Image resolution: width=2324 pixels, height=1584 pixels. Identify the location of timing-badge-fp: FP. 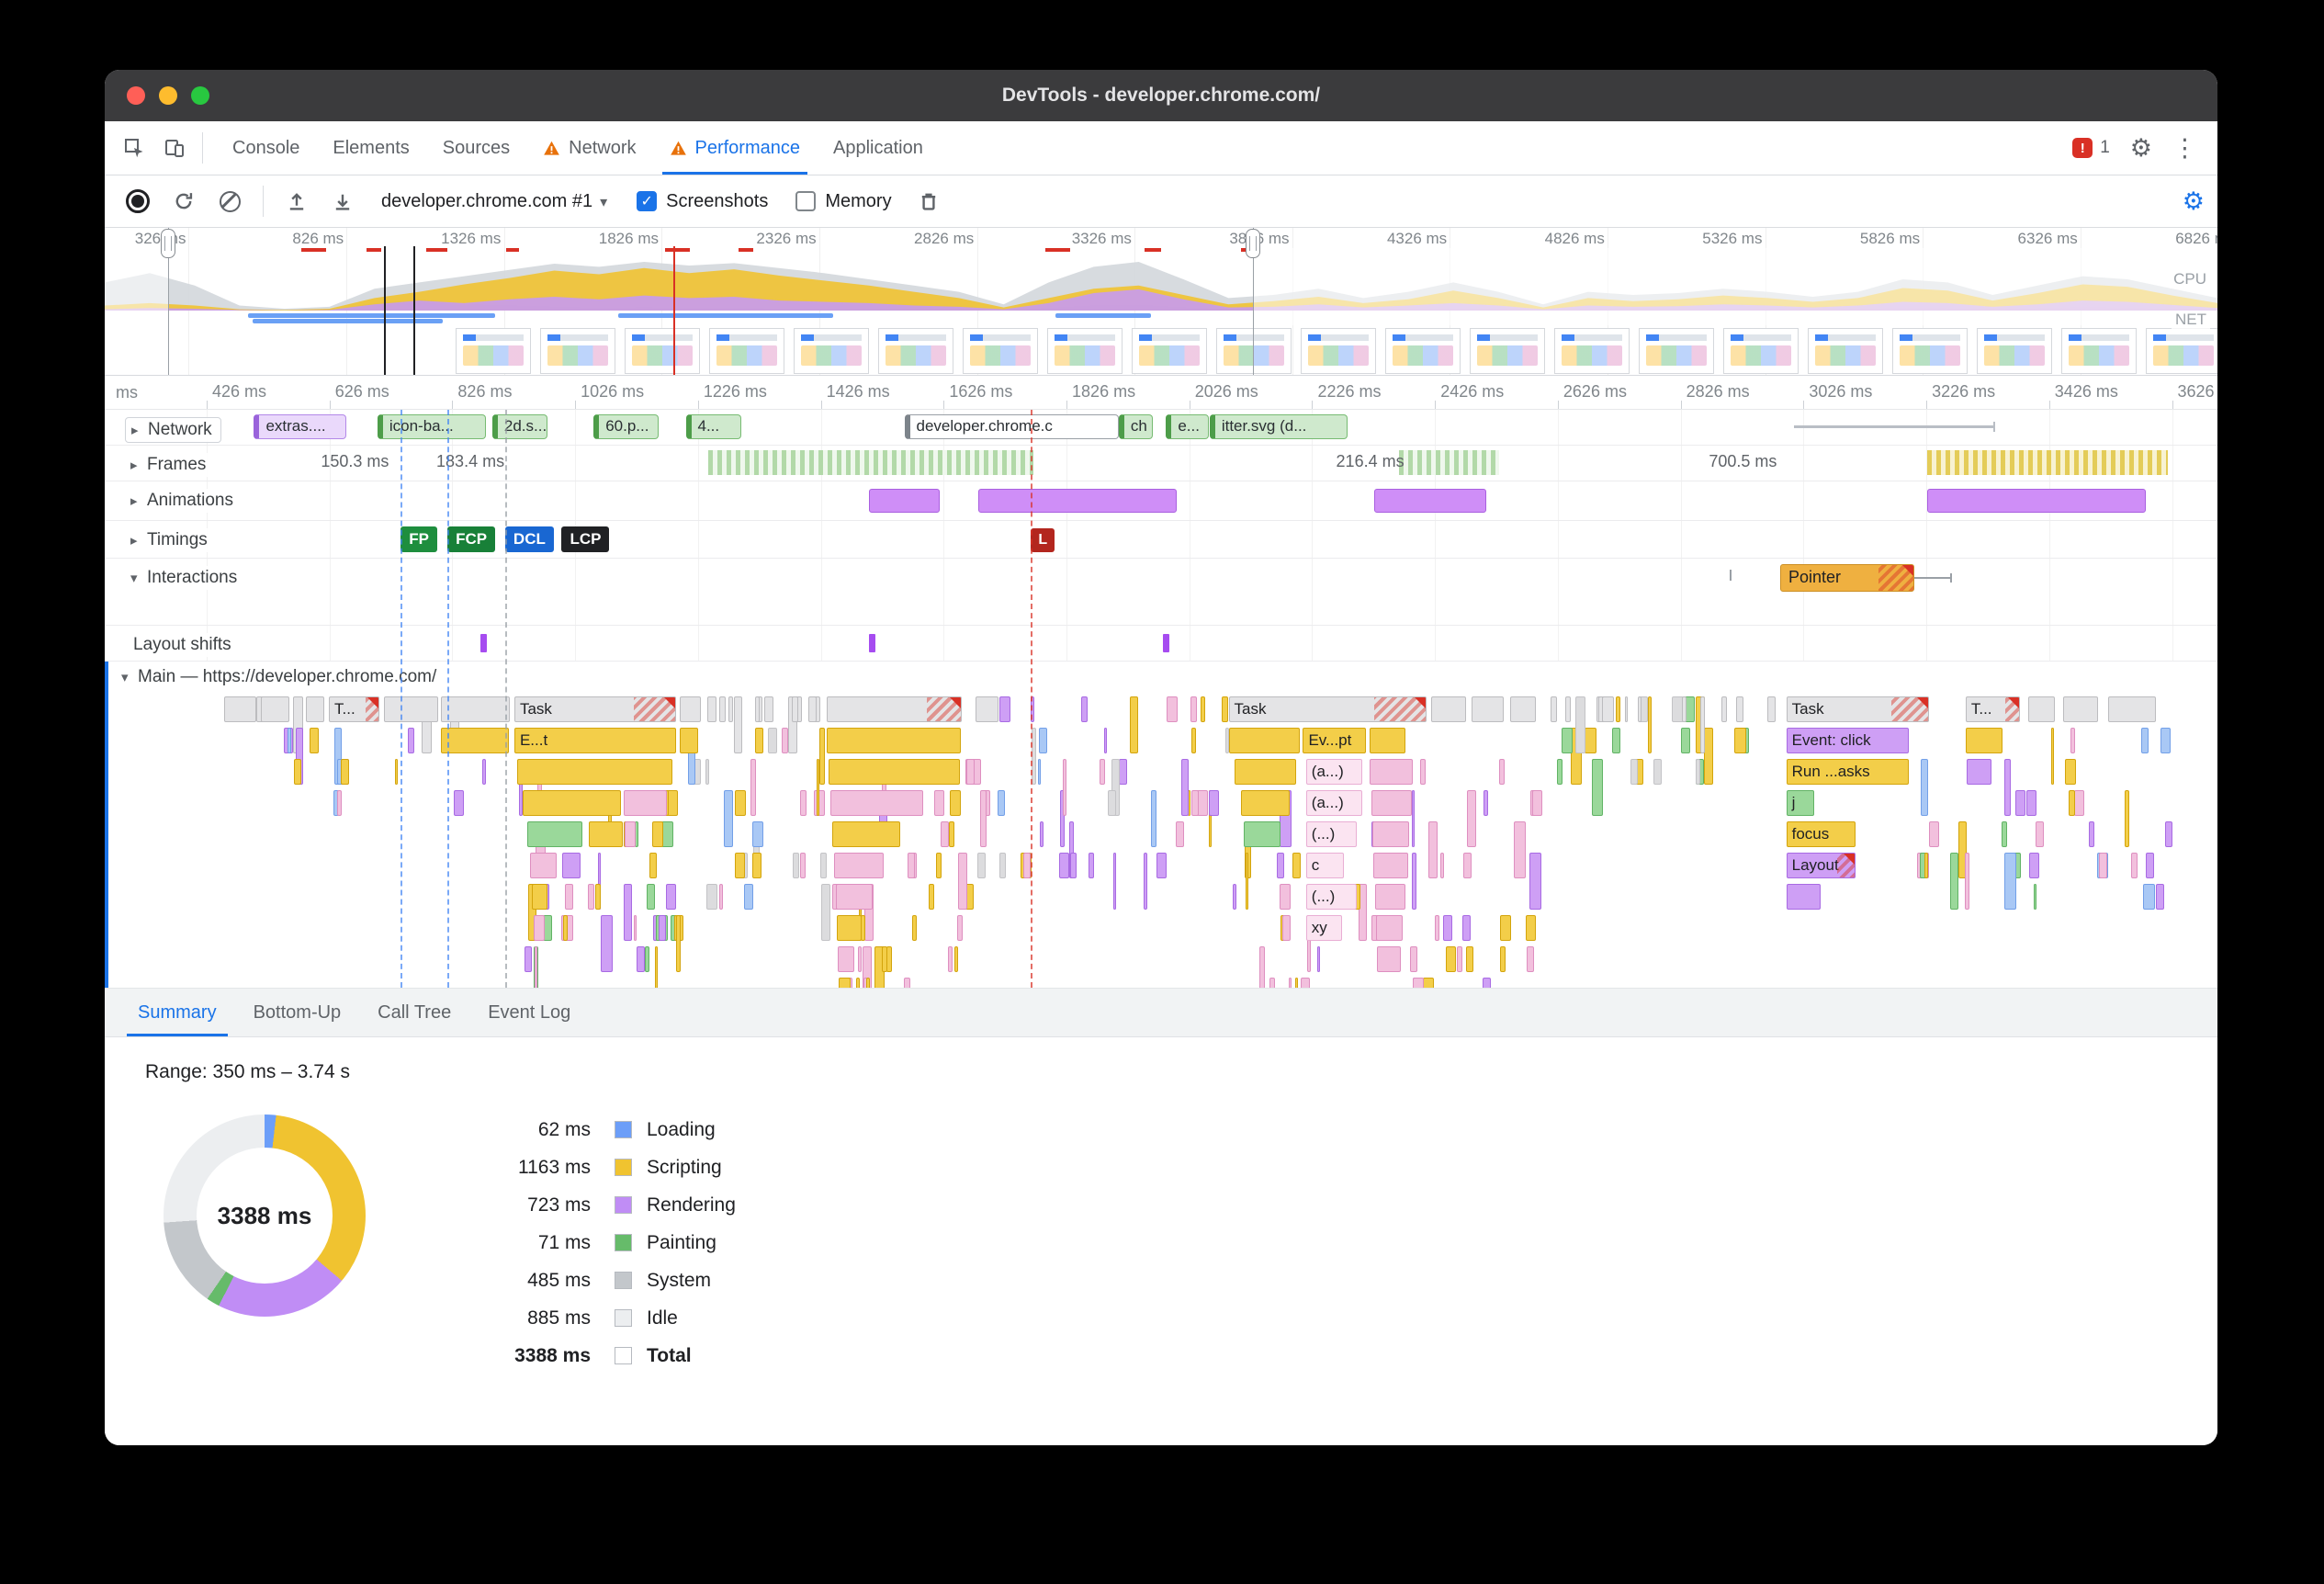
(418, 539).